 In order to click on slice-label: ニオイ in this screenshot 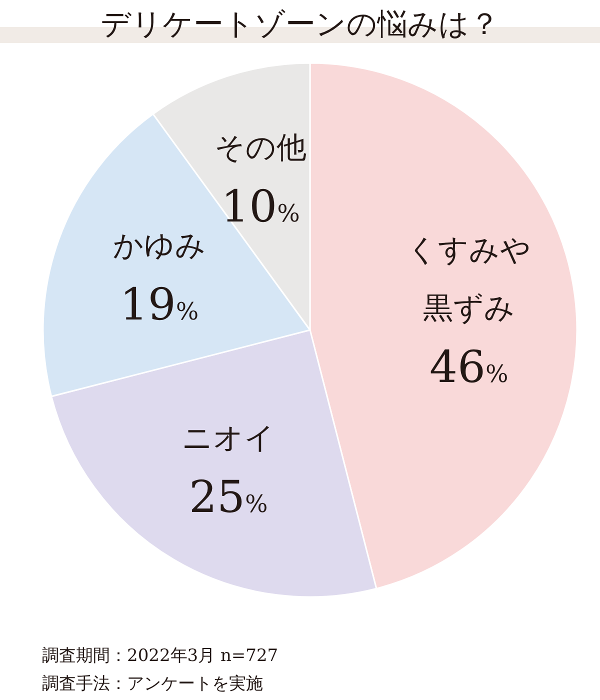, I will do `click(228, 438)`.